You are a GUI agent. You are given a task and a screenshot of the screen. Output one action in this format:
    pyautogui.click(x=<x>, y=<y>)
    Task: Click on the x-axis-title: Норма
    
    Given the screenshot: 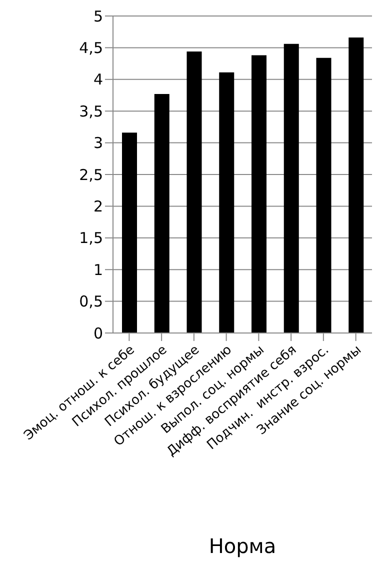 What is the action you would take?
    pyautogui.click(x=242, y=546)
    